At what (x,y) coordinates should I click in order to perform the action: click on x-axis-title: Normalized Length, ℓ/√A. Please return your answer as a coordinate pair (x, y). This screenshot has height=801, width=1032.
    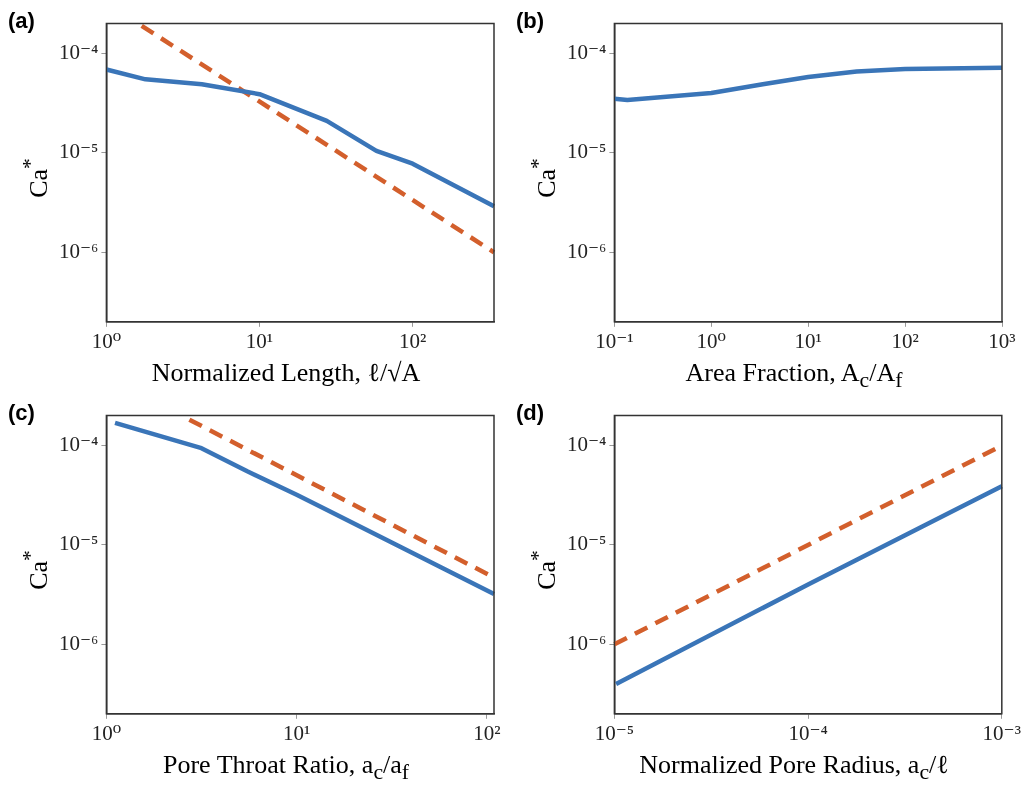
    Looking at the image, I should click on (286, 373).